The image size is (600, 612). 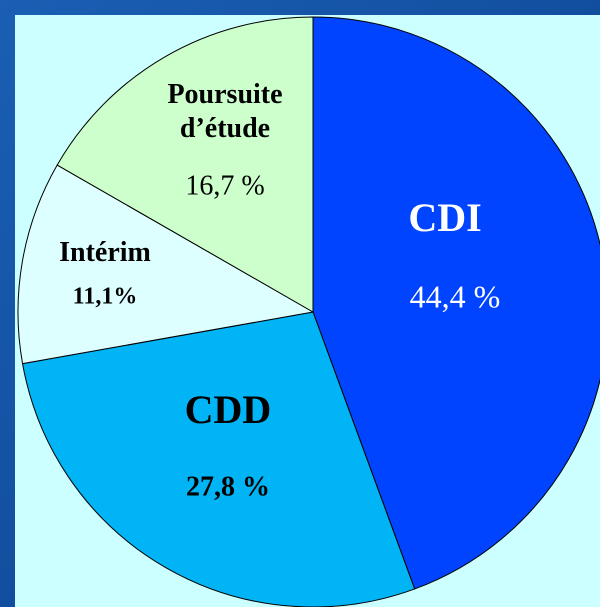 I want to click on slice-label: Intérim, so click(x=105, y=252).